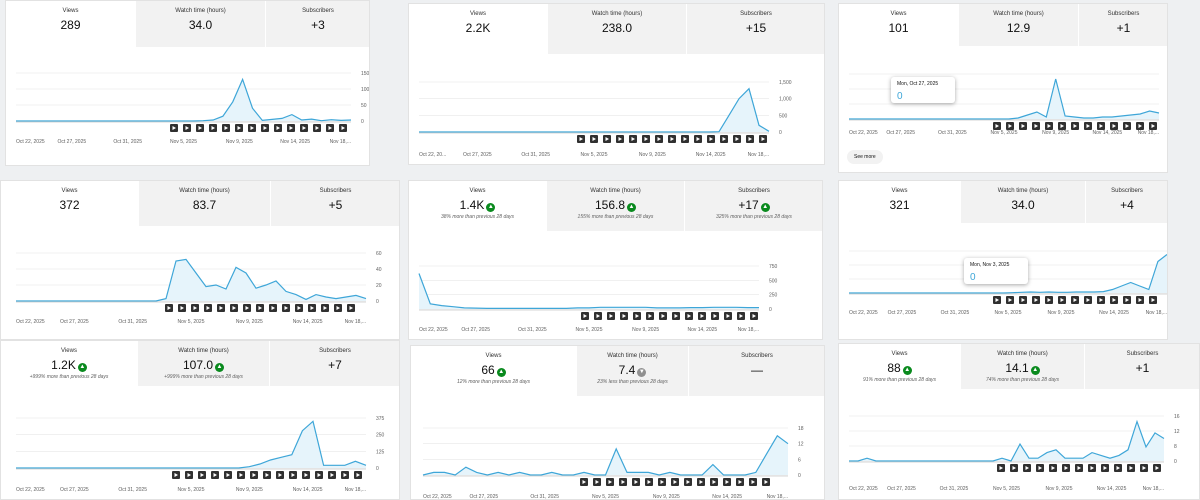 The width and height of the screenshot is (1200, 500). I want to click on metric-tab-subscribers: Subscribers —, so click(756, 371).